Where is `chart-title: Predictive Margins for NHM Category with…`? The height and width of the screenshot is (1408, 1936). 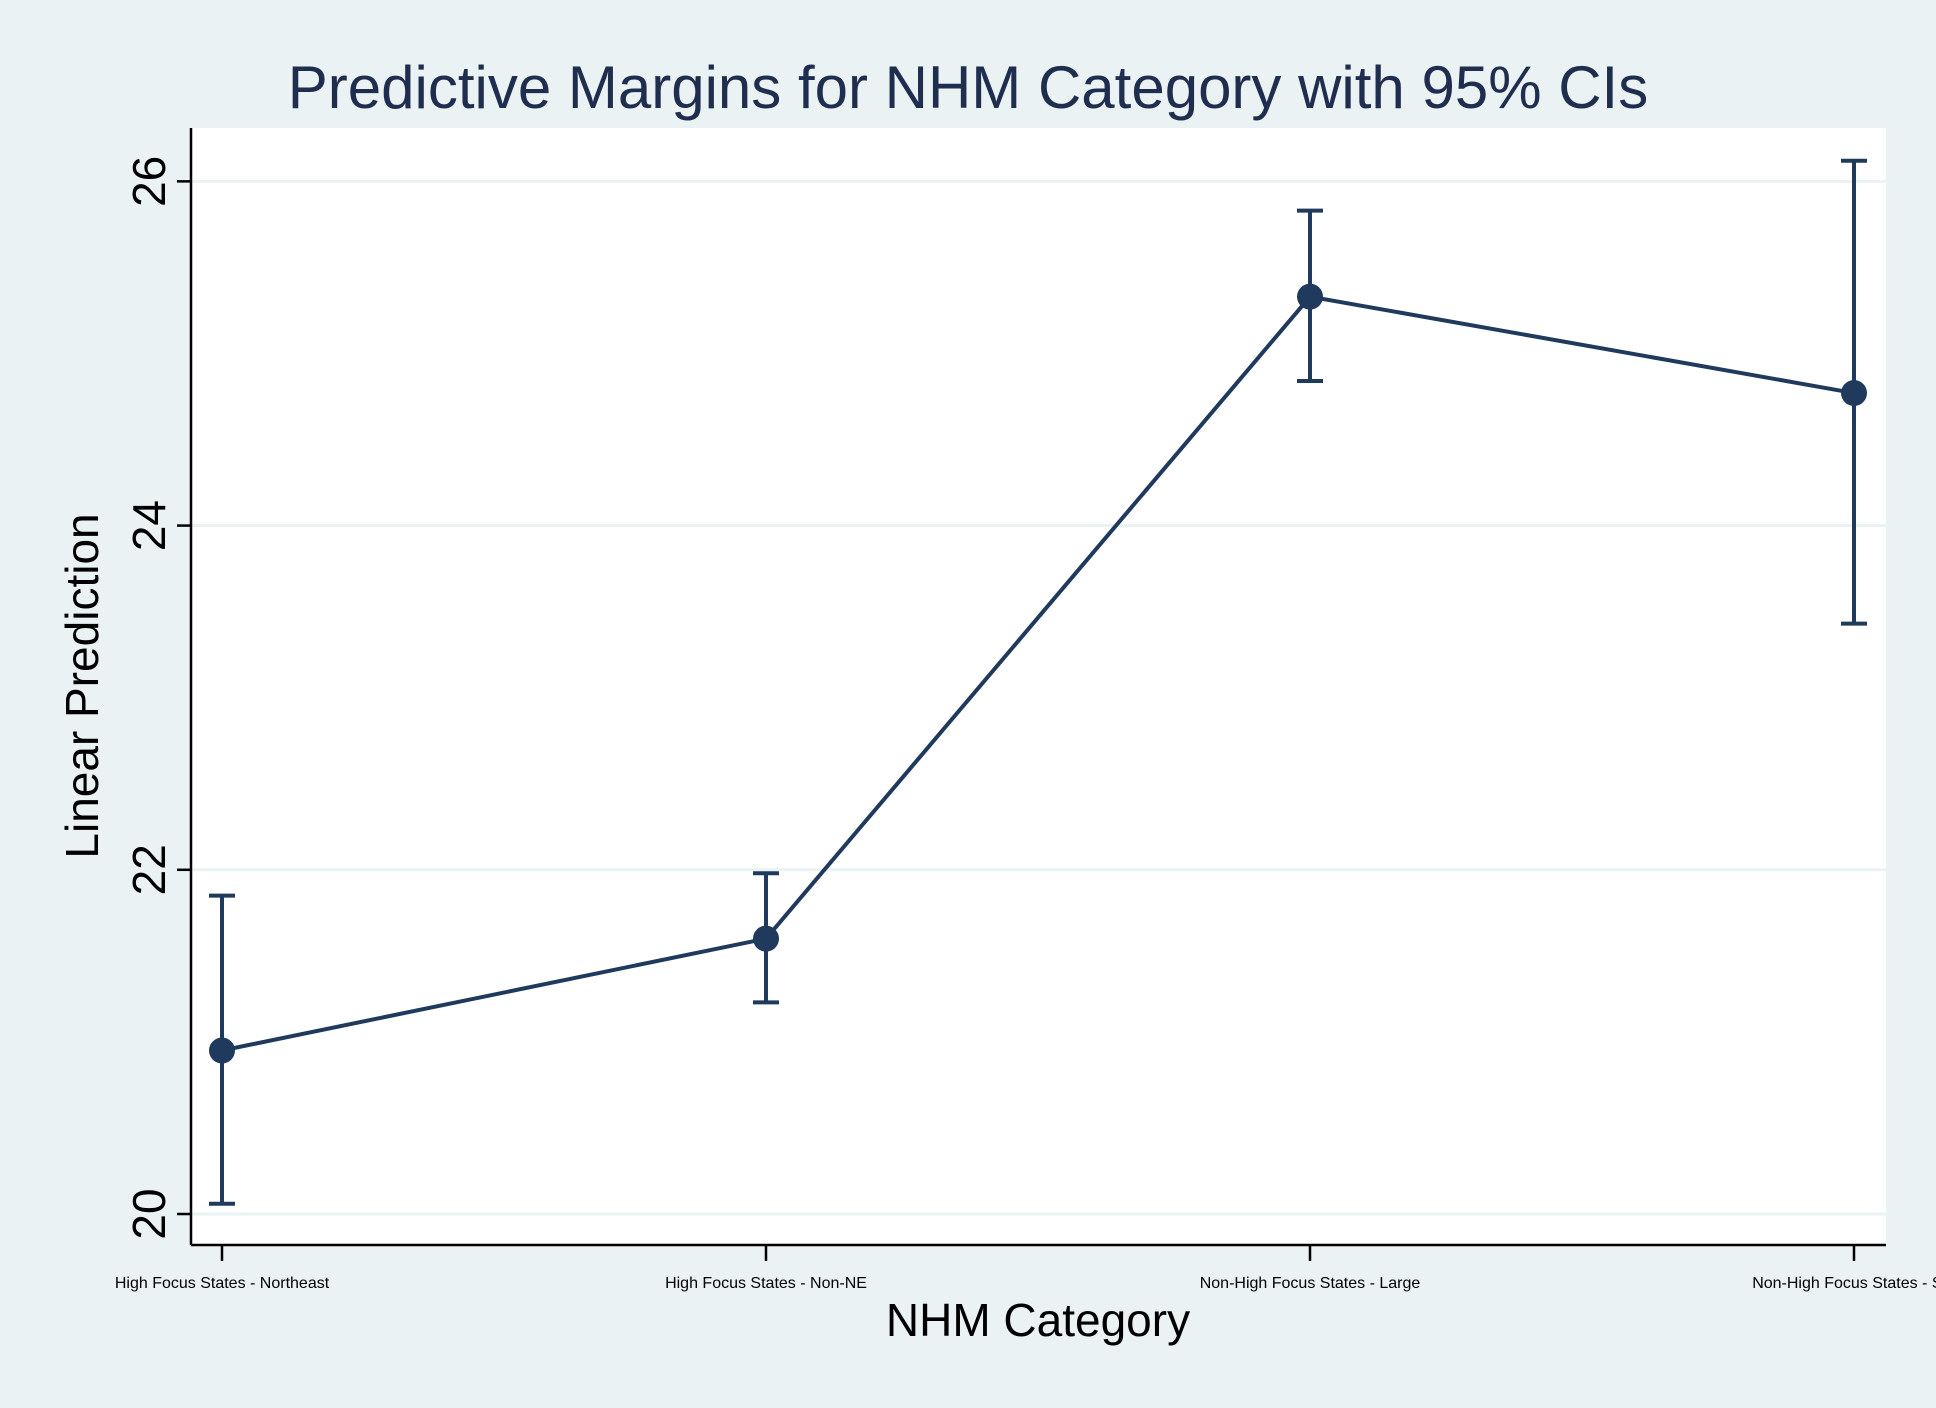
chart-title: Predictive Margins for NHM Category with… is located at coordinates (968, 87).